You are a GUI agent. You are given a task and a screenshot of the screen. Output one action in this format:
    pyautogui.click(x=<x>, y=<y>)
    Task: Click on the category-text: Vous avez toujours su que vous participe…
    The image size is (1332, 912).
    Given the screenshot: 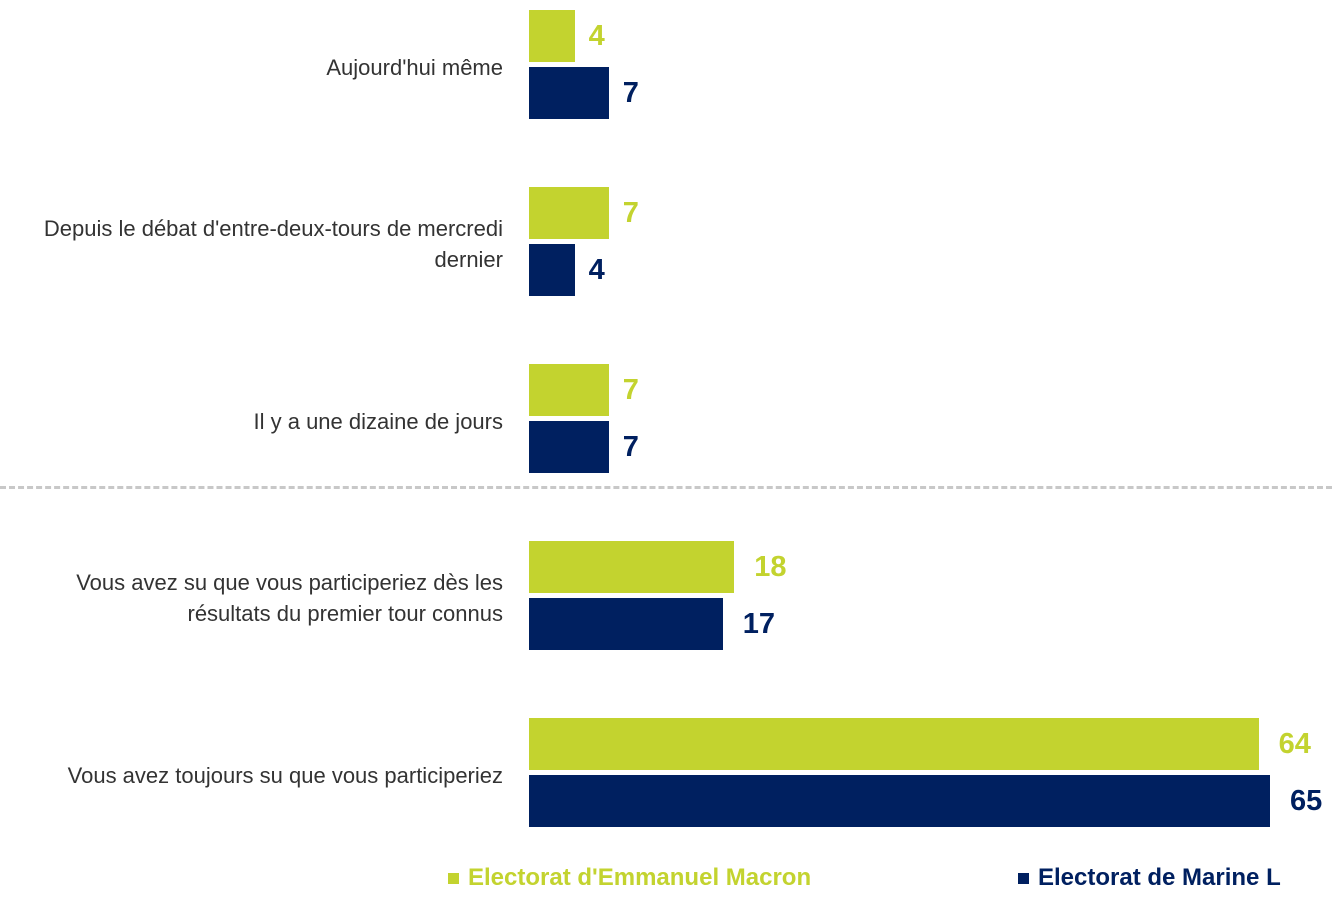 What is the action you would take?
    pyautogui.click(x=285, y=775)
    